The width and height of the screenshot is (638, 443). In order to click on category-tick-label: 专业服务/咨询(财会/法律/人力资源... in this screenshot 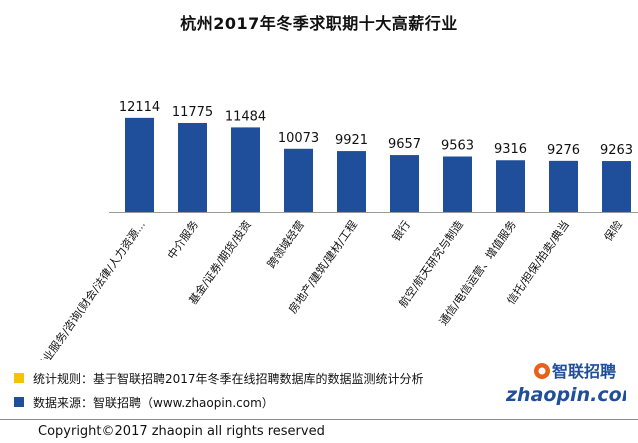, I will do `click(90, 289)`.